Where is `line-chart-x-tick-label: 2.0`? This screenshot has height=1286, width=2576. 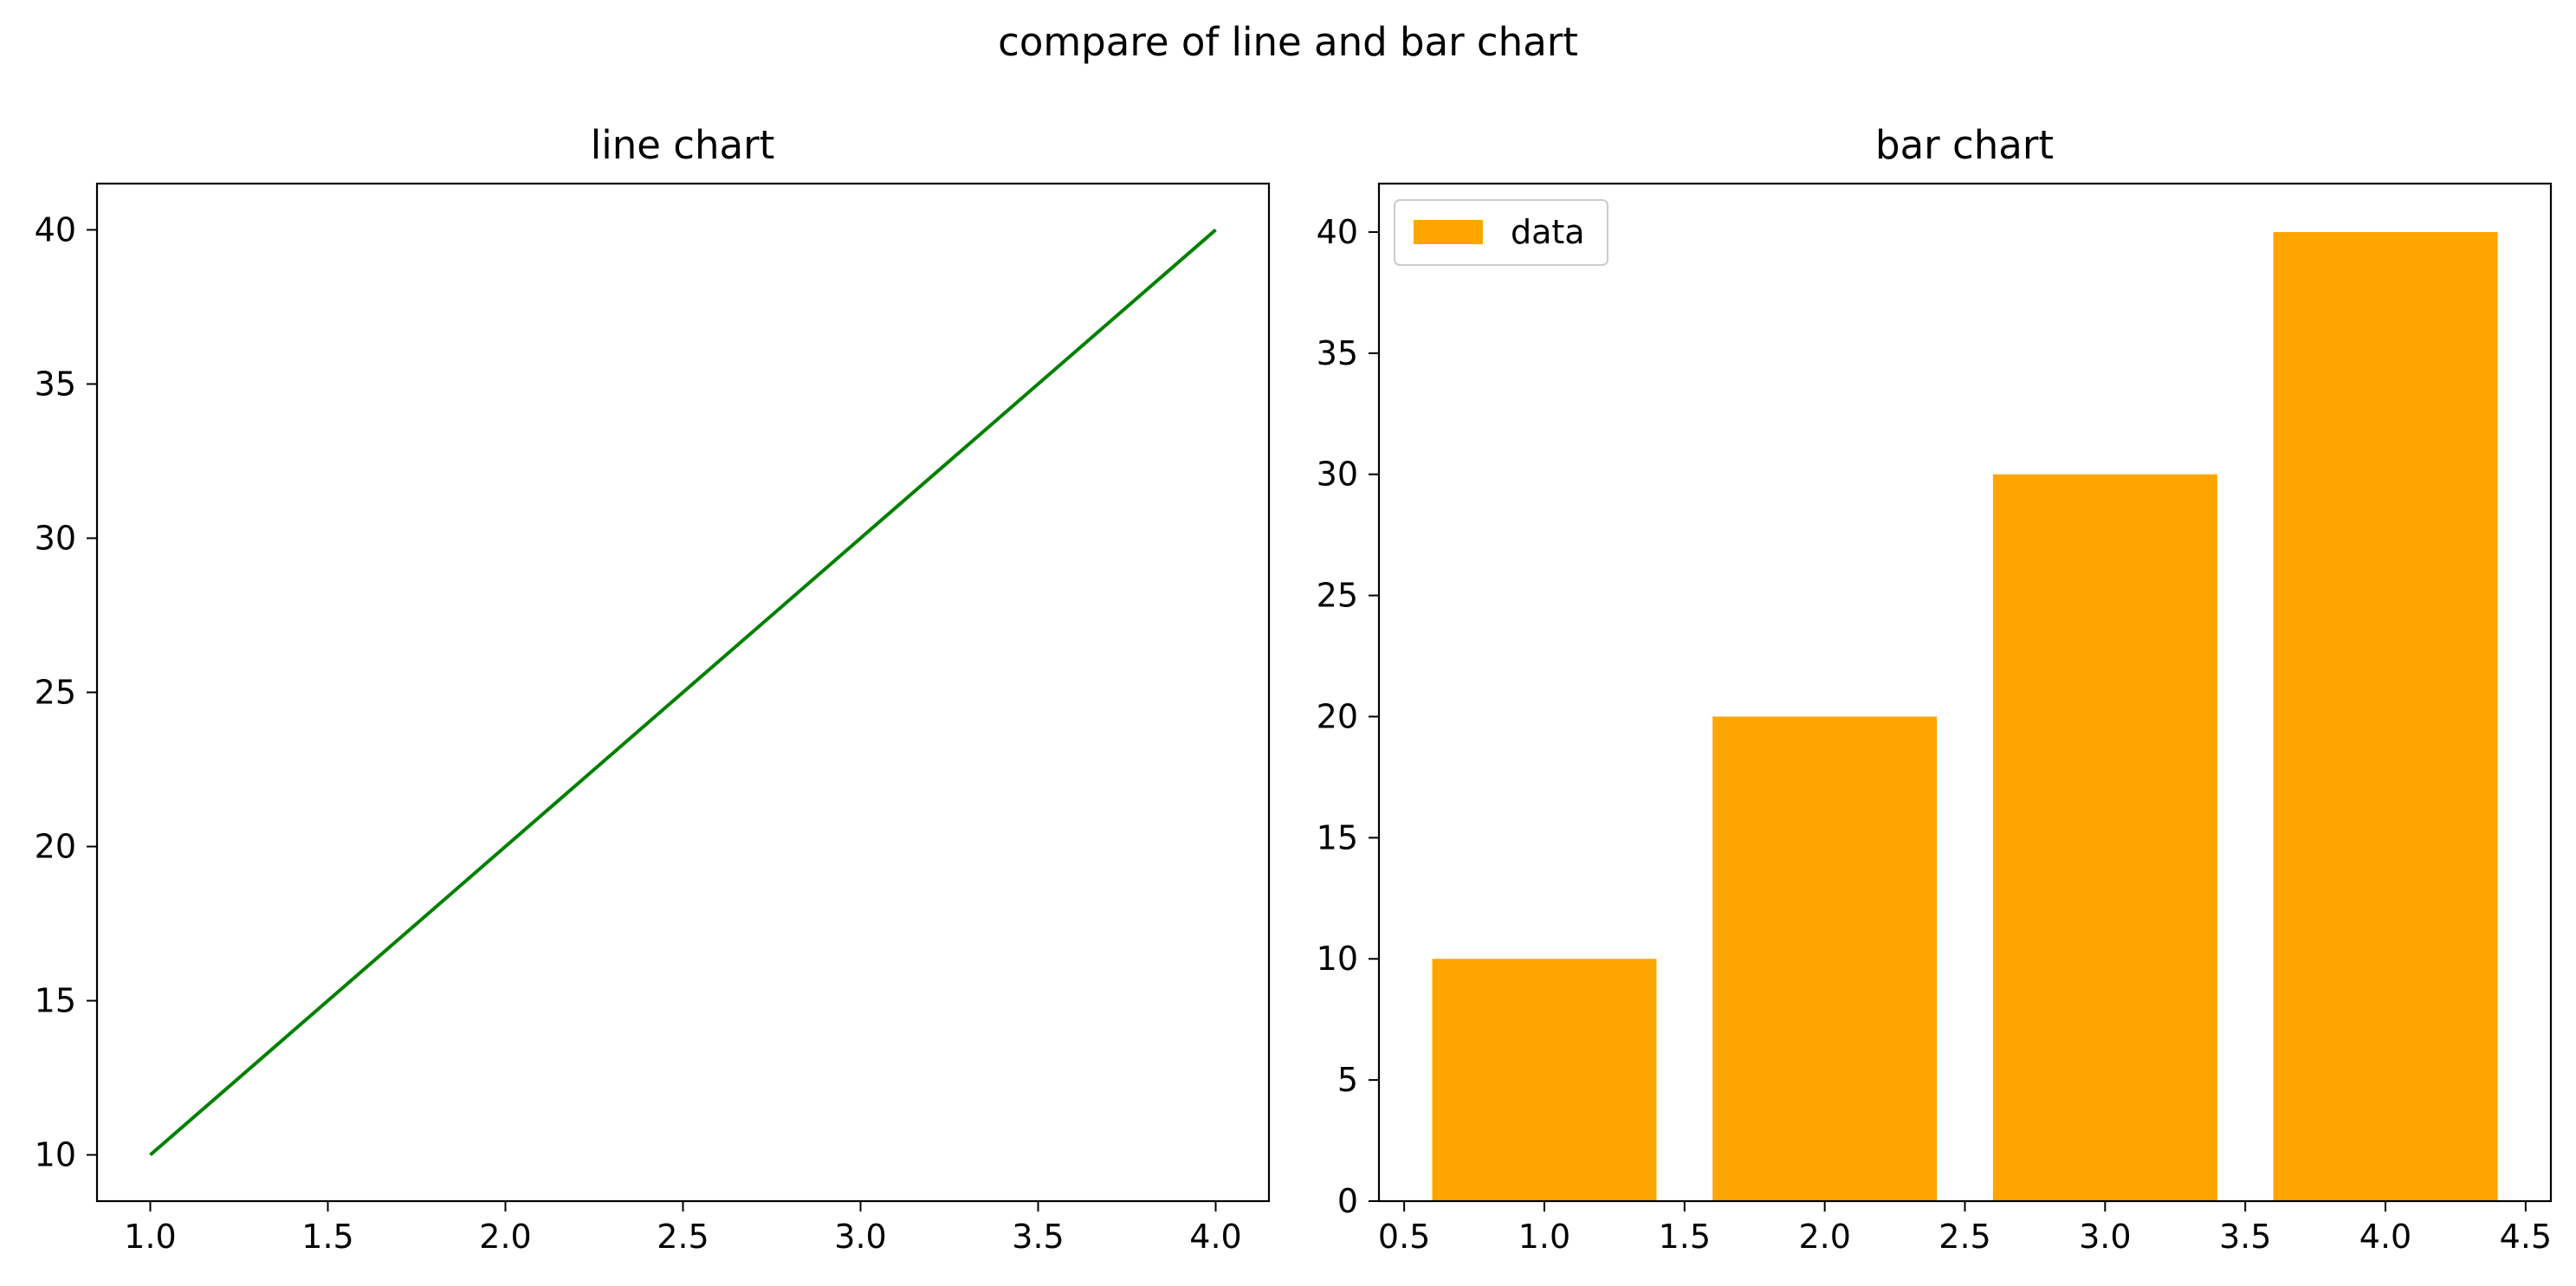 line-chart-x-tick-label: 2.0 is located at coordinates (505, 1237).